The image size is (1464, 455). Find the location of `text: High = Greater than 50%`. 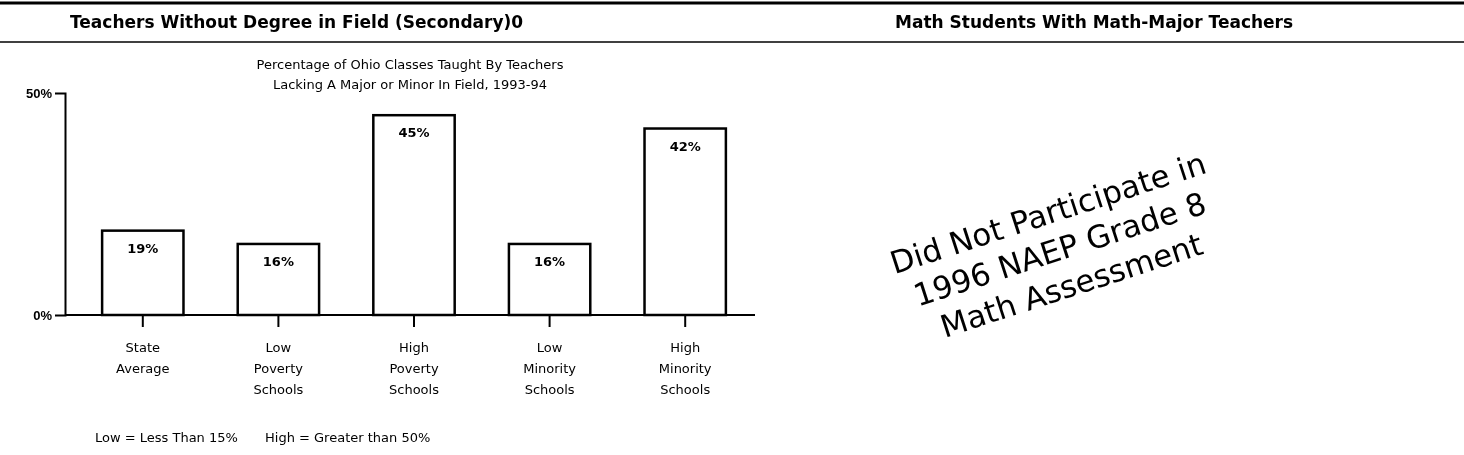

text: High = Greater than 50% is located at coordinates (348, 437).